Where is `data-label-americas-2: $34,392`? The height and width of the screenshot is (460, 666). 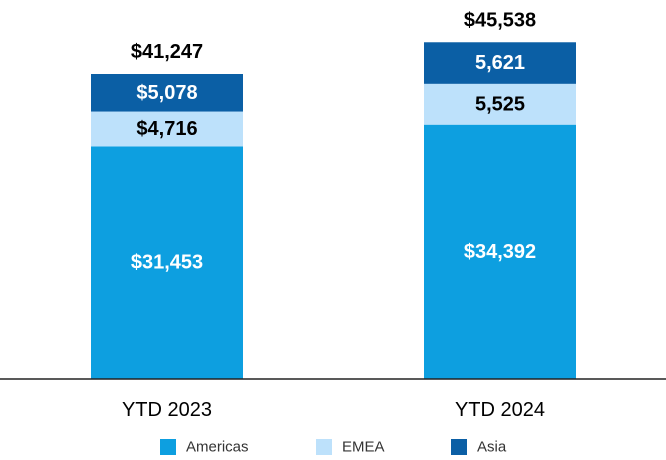
data-label-americas-2: $34,392 is located at coordinates (500, 252).